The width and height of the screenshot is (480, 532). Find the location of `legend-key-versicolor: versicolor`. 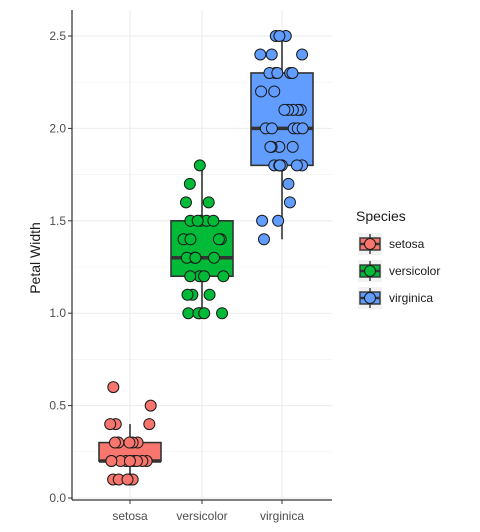

legend-key-versicolor: versicolor is located at coordinates (399, 271).